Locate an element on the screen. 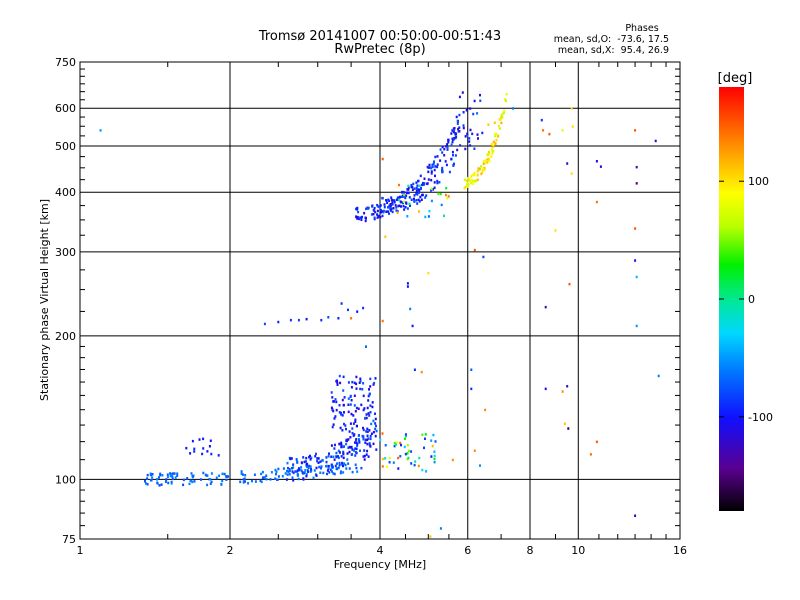 Image resolution: width=800 pixels, height=600 pixels. colorbar-ticks: 100 0 -100 is located at coordinates (746, 299).